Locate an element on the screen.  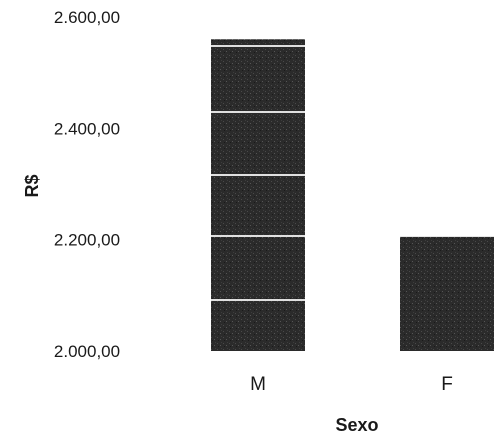
y-tick-label: 2.000,00 is located at coordinates (87, 351).